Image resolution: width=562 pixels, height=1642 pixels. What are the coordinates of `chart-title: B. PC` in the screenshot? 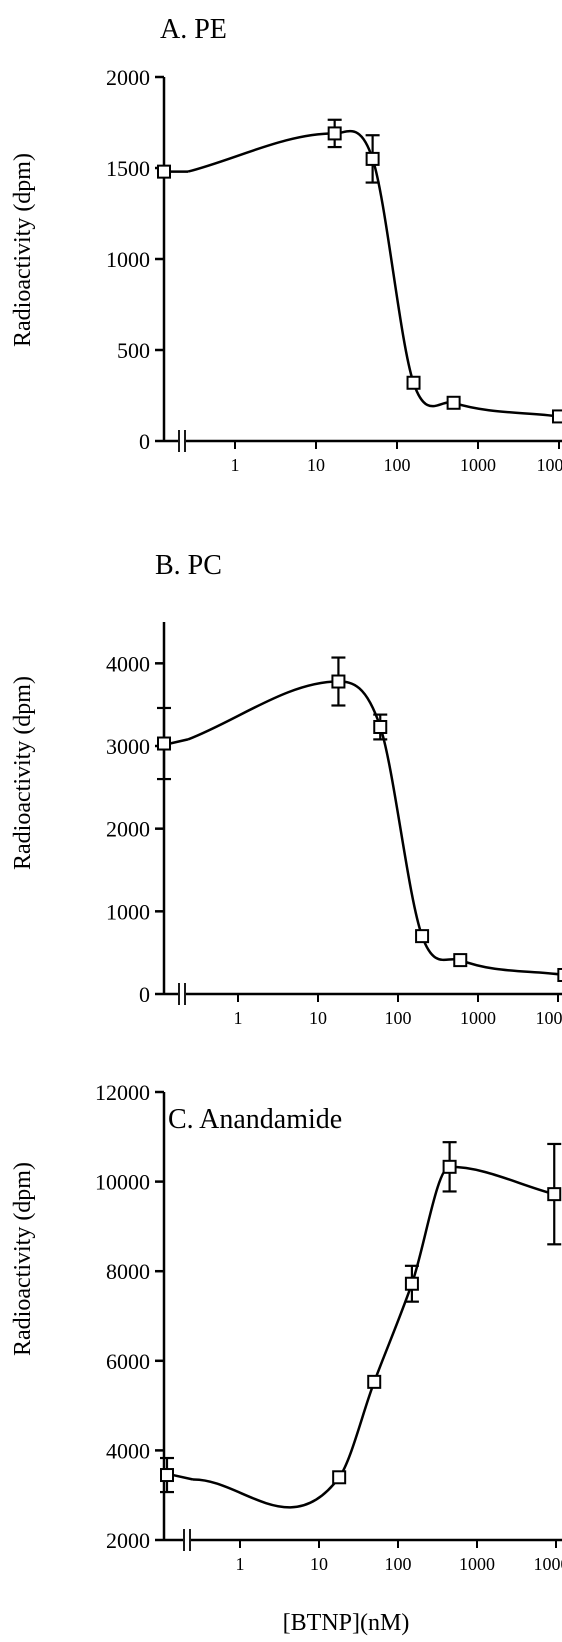 It's located at (188, 565).